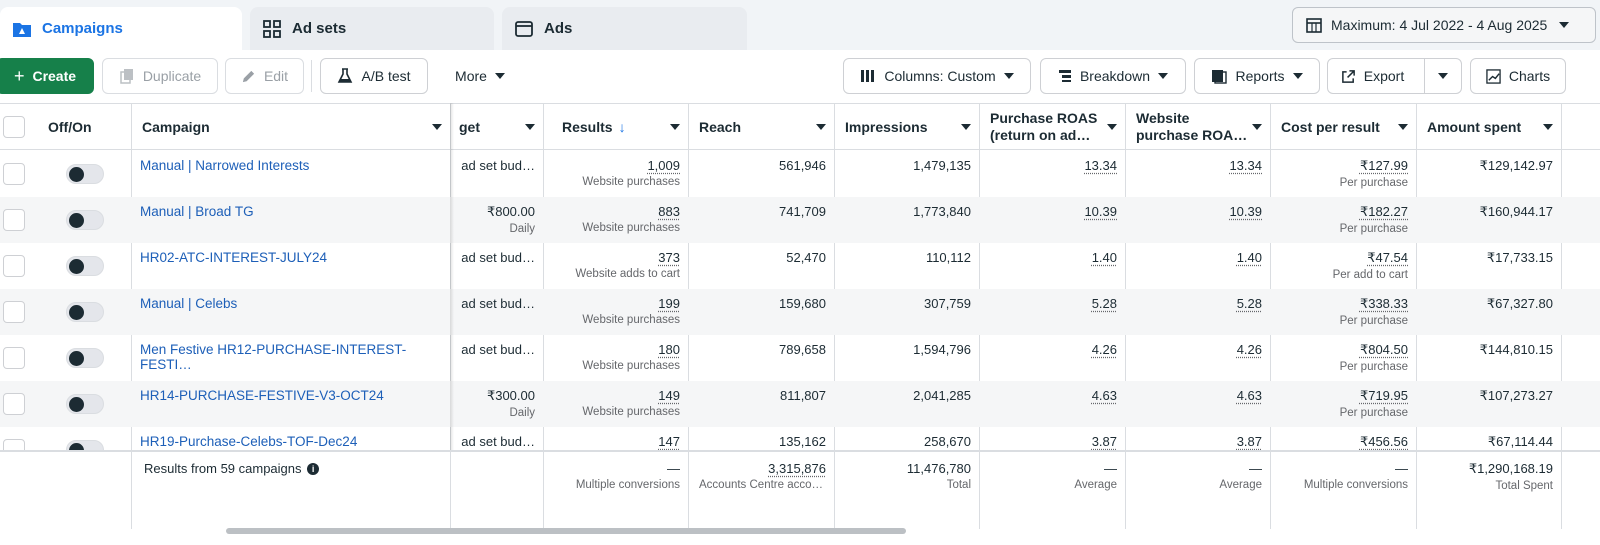  Describe the element at coordinates (802, 211) in the screenshot. I see `reach-value: 741,709` at that location.